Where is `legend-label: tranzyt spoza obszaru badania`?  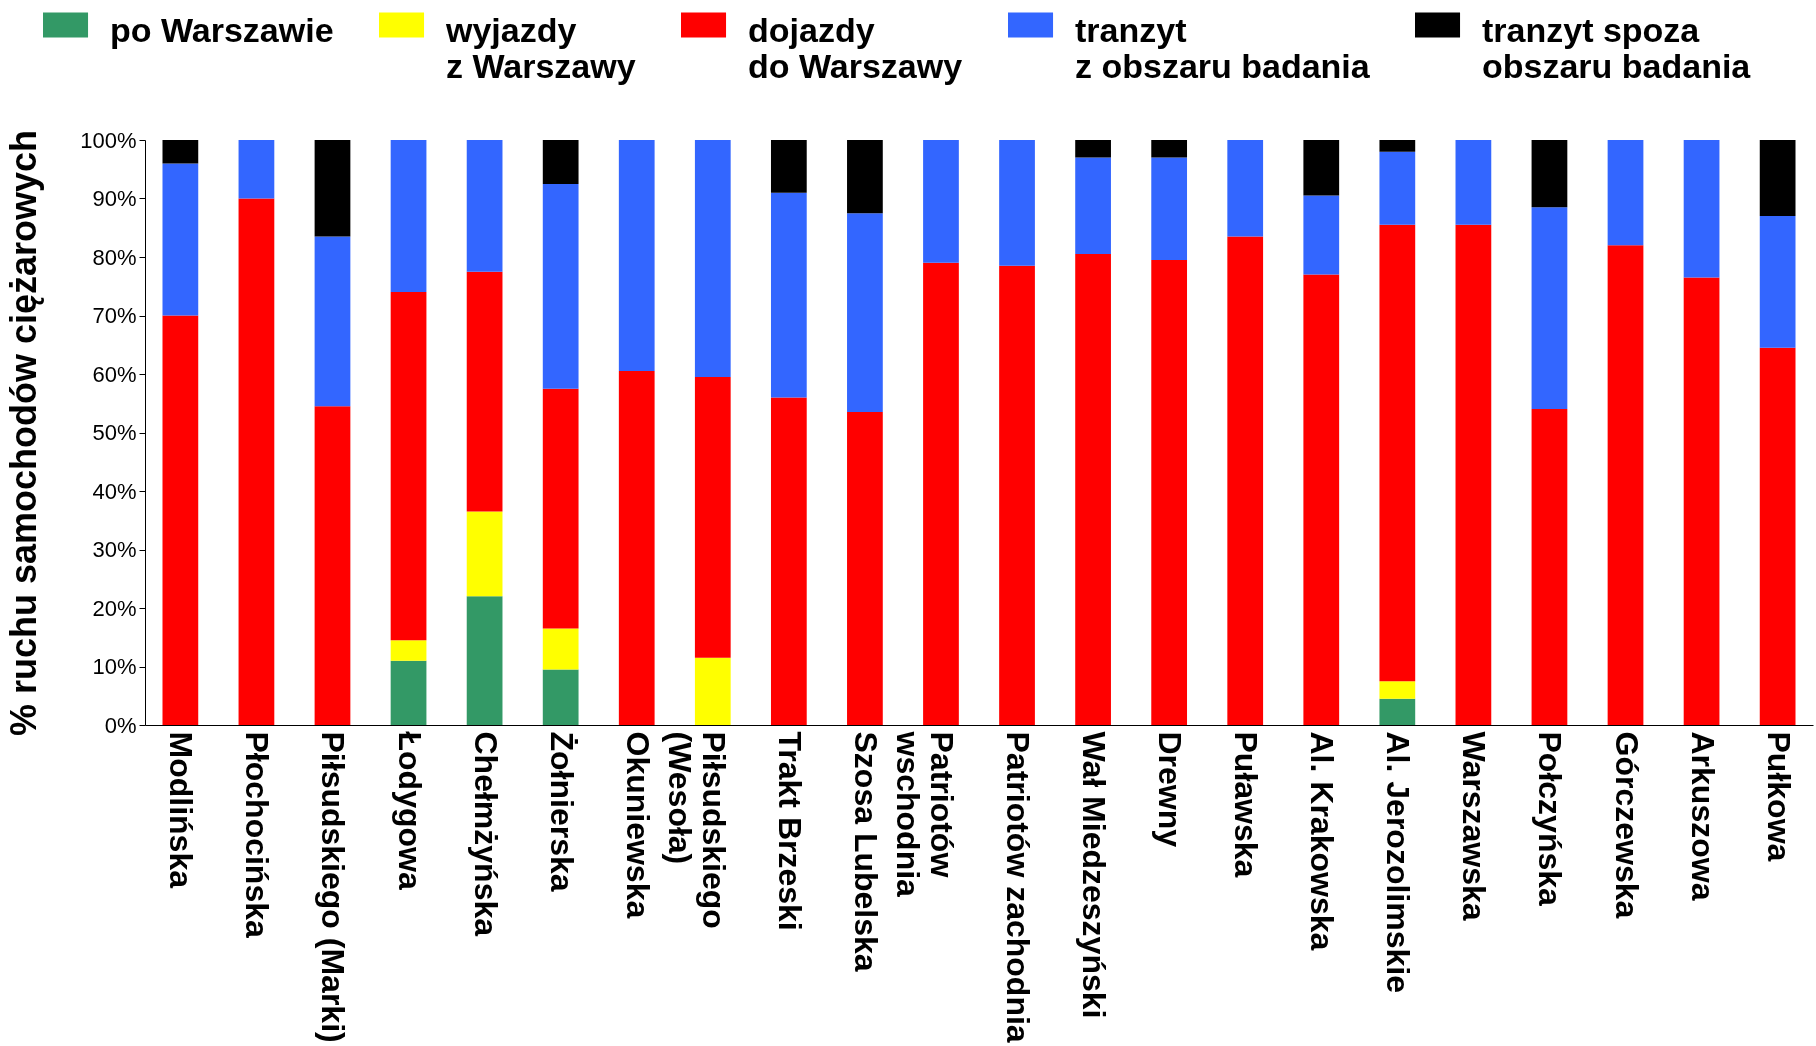 legend-label: tranzyt spoza obszaru badania is located at coordinates (1617, 48).